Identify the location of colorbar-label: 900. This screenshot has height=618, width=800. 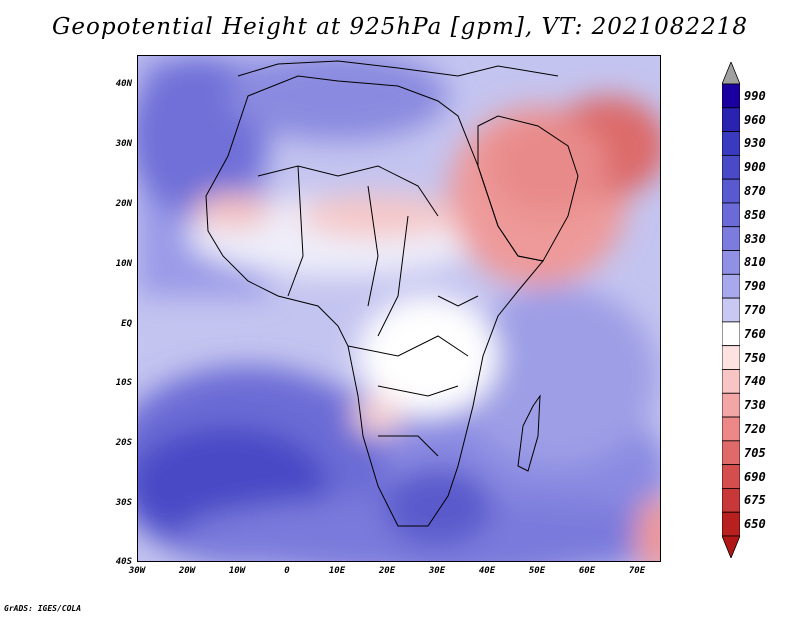
(755, 167).